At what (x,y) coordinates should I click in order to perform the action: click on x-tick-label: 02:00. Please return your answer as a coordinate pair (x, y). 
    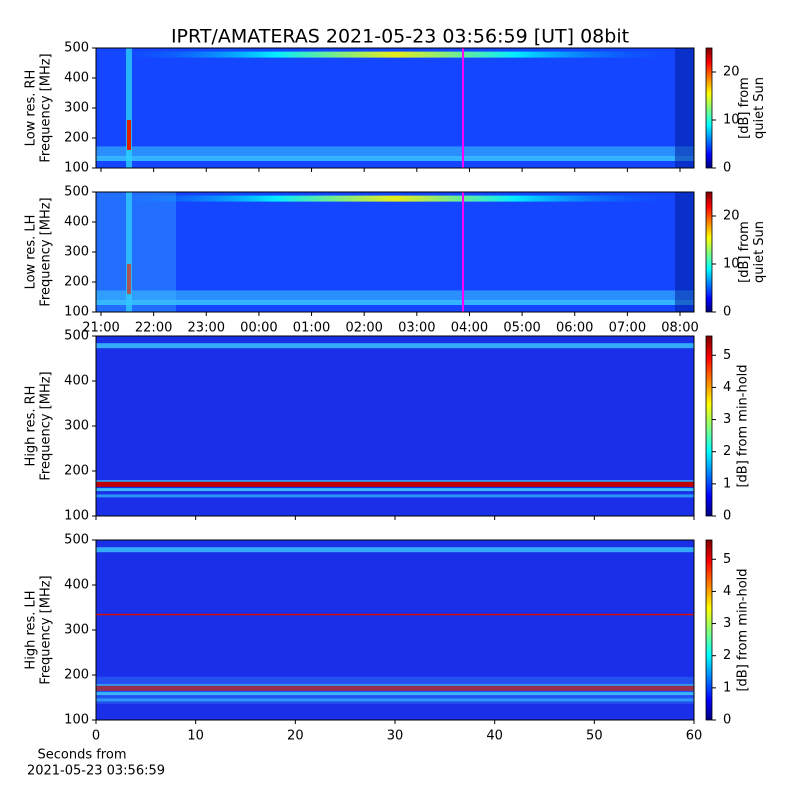
    Looking at the image, I should click on (363, 328).